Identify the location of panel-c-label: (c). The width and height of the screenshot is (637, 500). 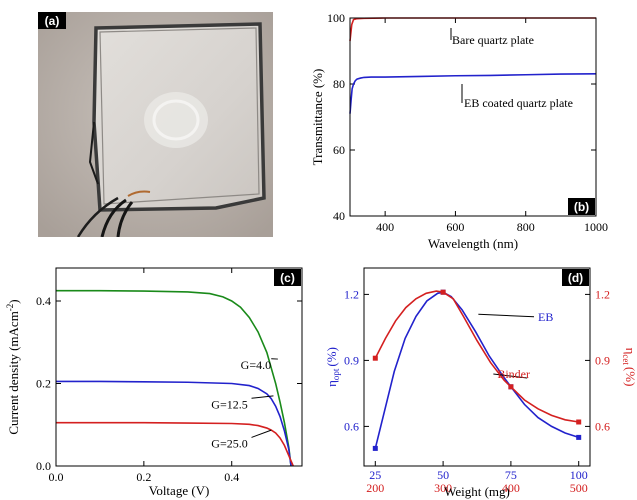
(287, 278).